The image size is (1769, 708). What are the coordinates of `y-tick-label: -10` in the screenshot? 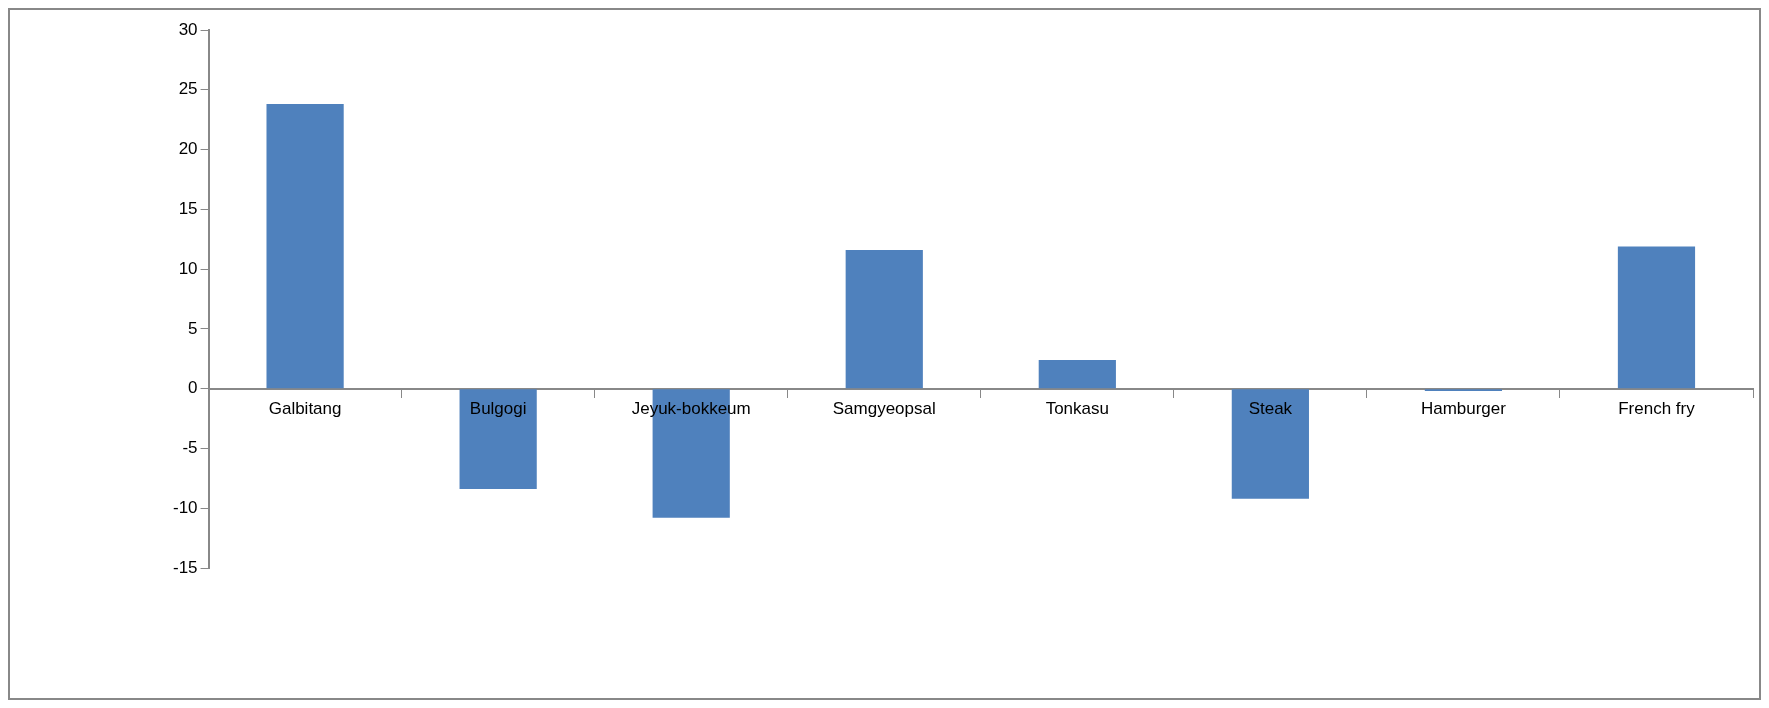 It's located at (185, 507).